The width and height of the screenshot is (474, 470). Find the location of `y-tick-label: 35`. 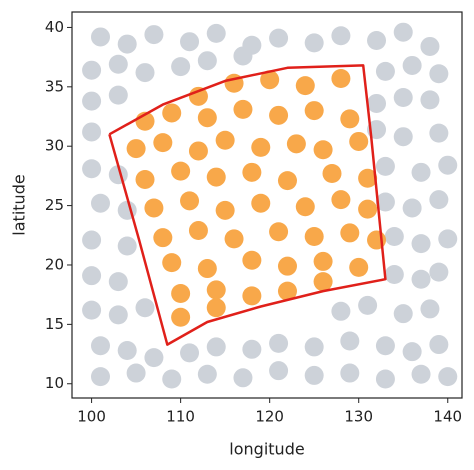

y-tick-label: 35 is located at coordinates (54, 86).